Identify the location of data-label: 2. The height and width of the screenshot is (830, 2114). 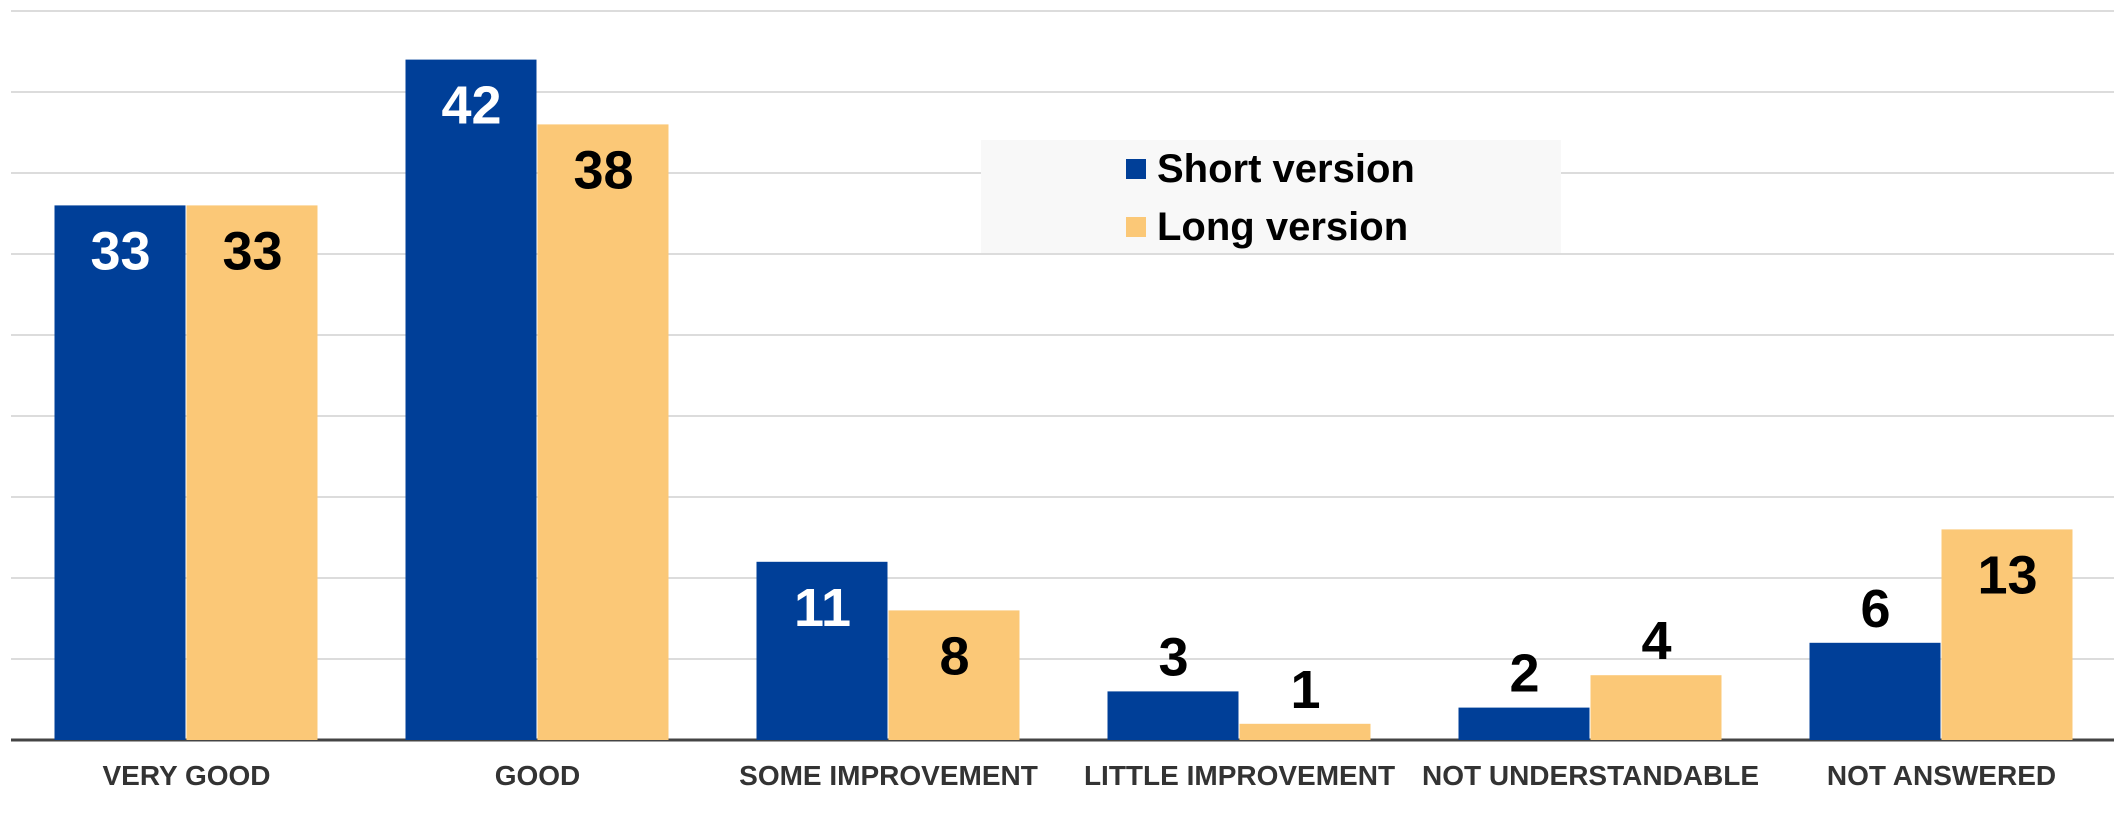
(1524, 674).